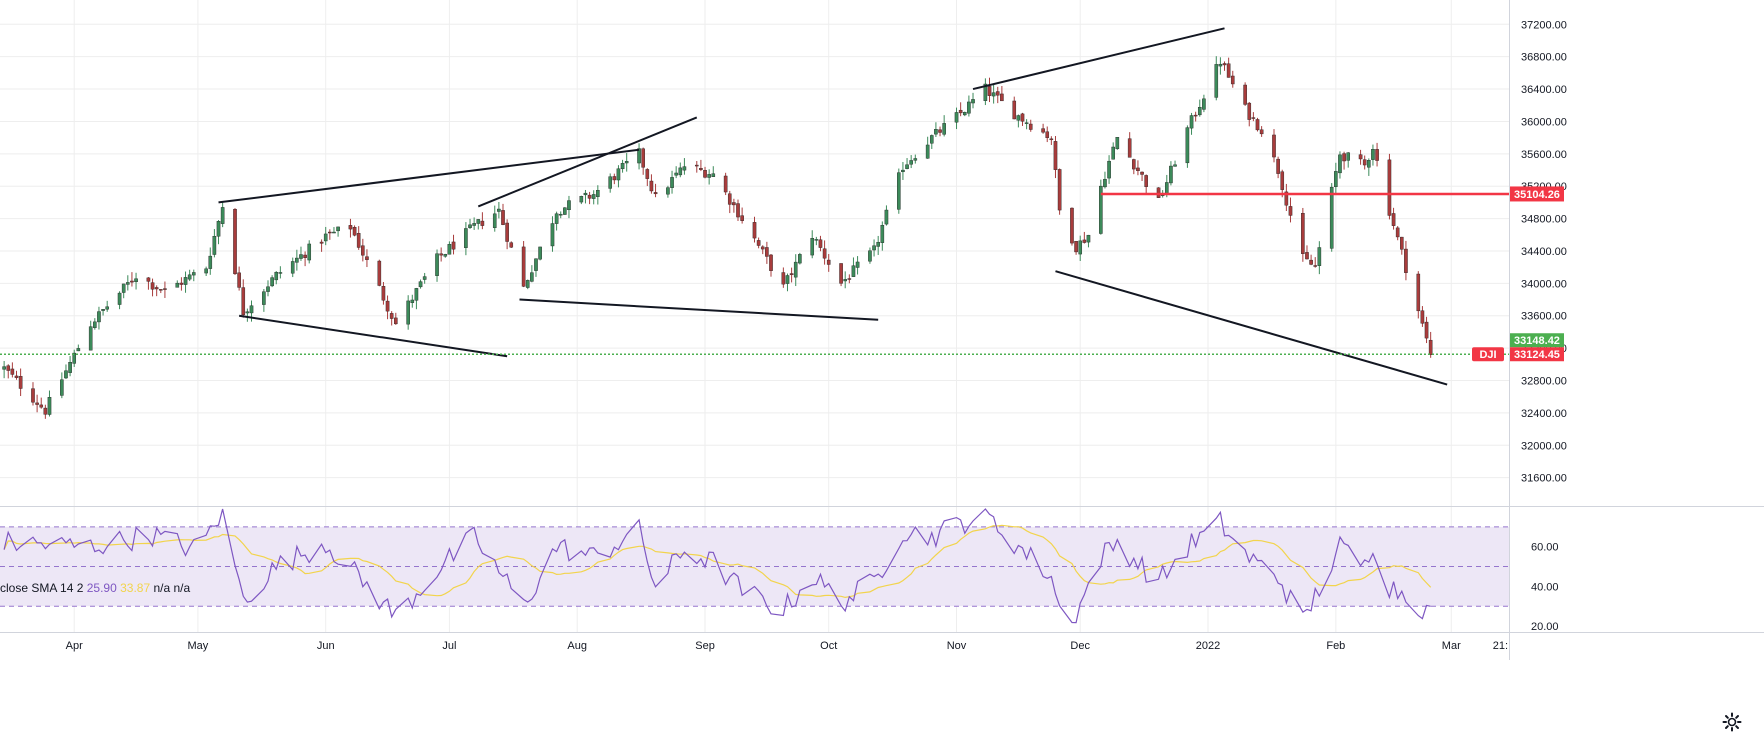  What do you see at coordinates (1537, 355) in the screenshot?
I see `last-price-label: 33124.45` at bounding box center [1537, 355].